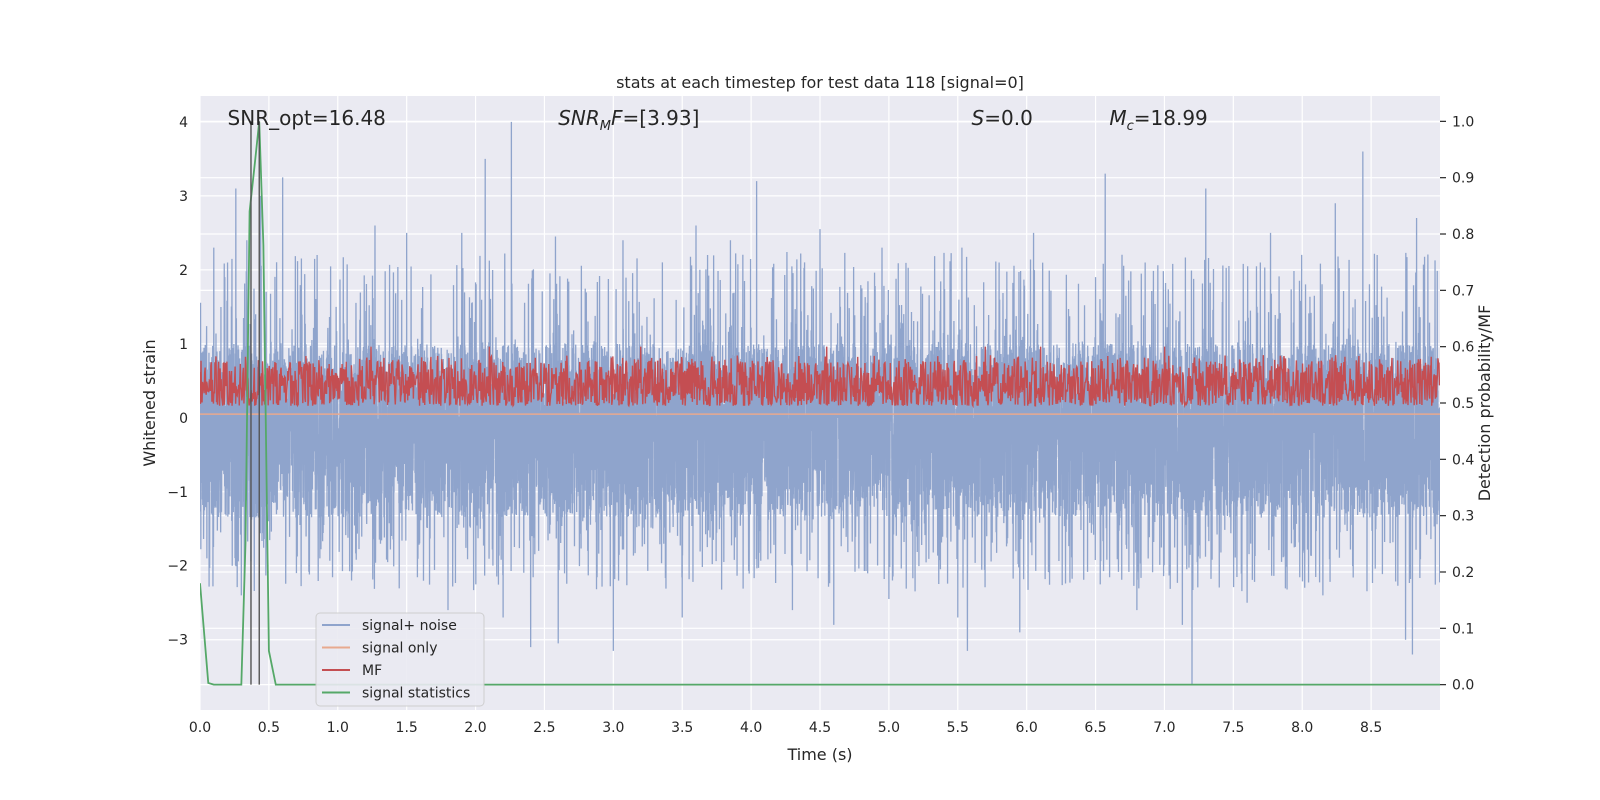 Image resolution: width=1600 pixels, height=800 pixels. Describe the element at coordinates (255, 403) in the screenshot. I see `vertical-markers` at that location.